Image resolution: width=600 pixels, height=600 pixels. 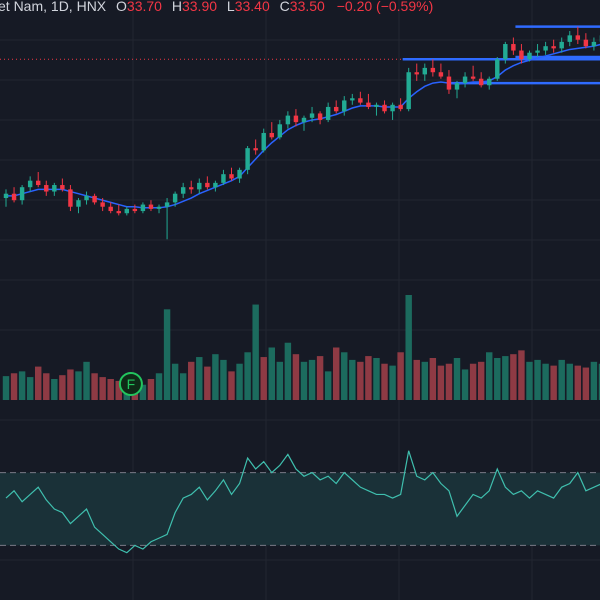 What do you see at coordinates (144, 7) in the screenshot?
I see `open-value: 33.70` at bounding box center [144, 7].